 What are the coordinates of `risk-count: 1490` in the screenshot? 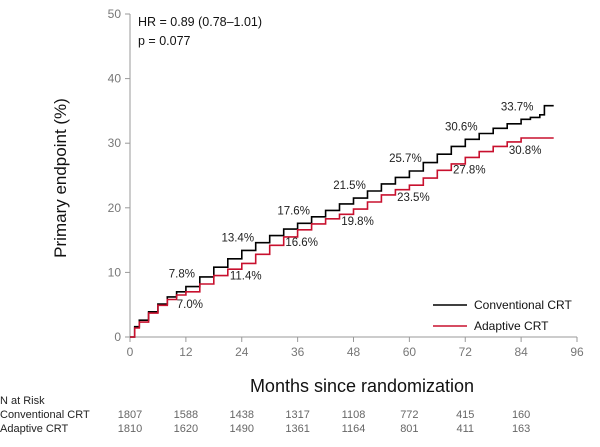 It's located at (241, 429).